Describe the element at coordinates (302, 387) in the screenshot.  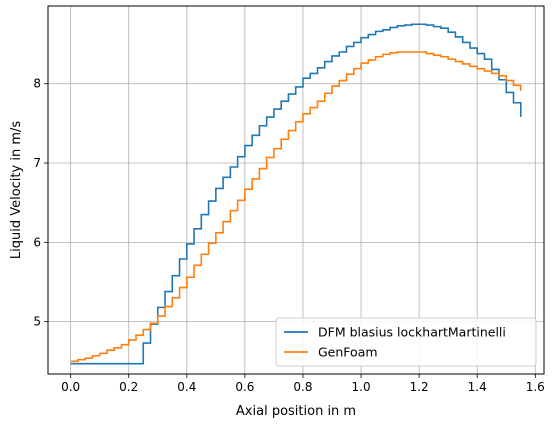
I see `x-tick-label: 0.8` at that location.